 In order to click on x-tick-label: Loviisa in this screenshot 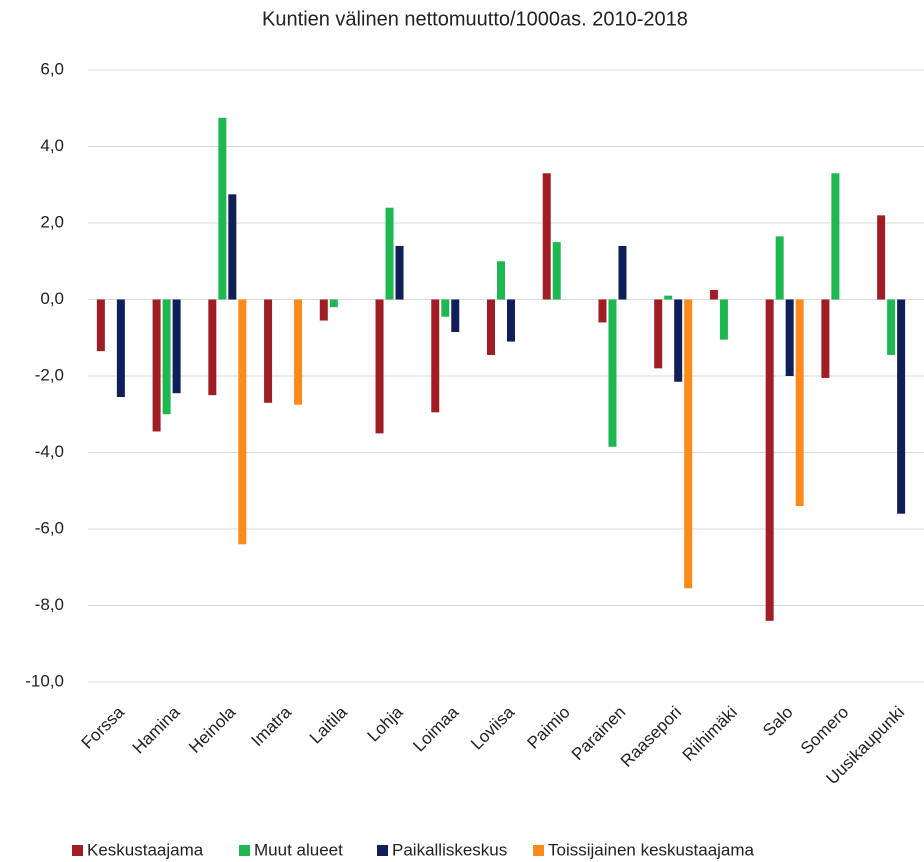, I will do `click(492, 727)`.